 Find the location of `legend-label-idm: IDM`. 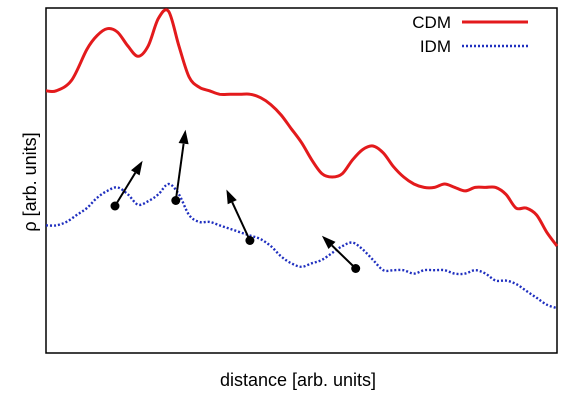

legend-label-idm: IDM is located at coordinates (435, 46).